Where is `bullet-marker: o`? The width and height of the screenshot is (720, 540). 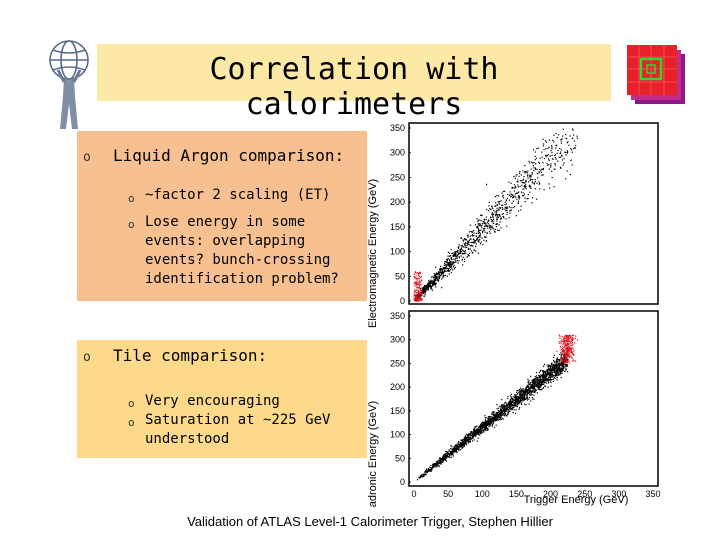 bullet-marker: o is located at coordinates (131, 403).